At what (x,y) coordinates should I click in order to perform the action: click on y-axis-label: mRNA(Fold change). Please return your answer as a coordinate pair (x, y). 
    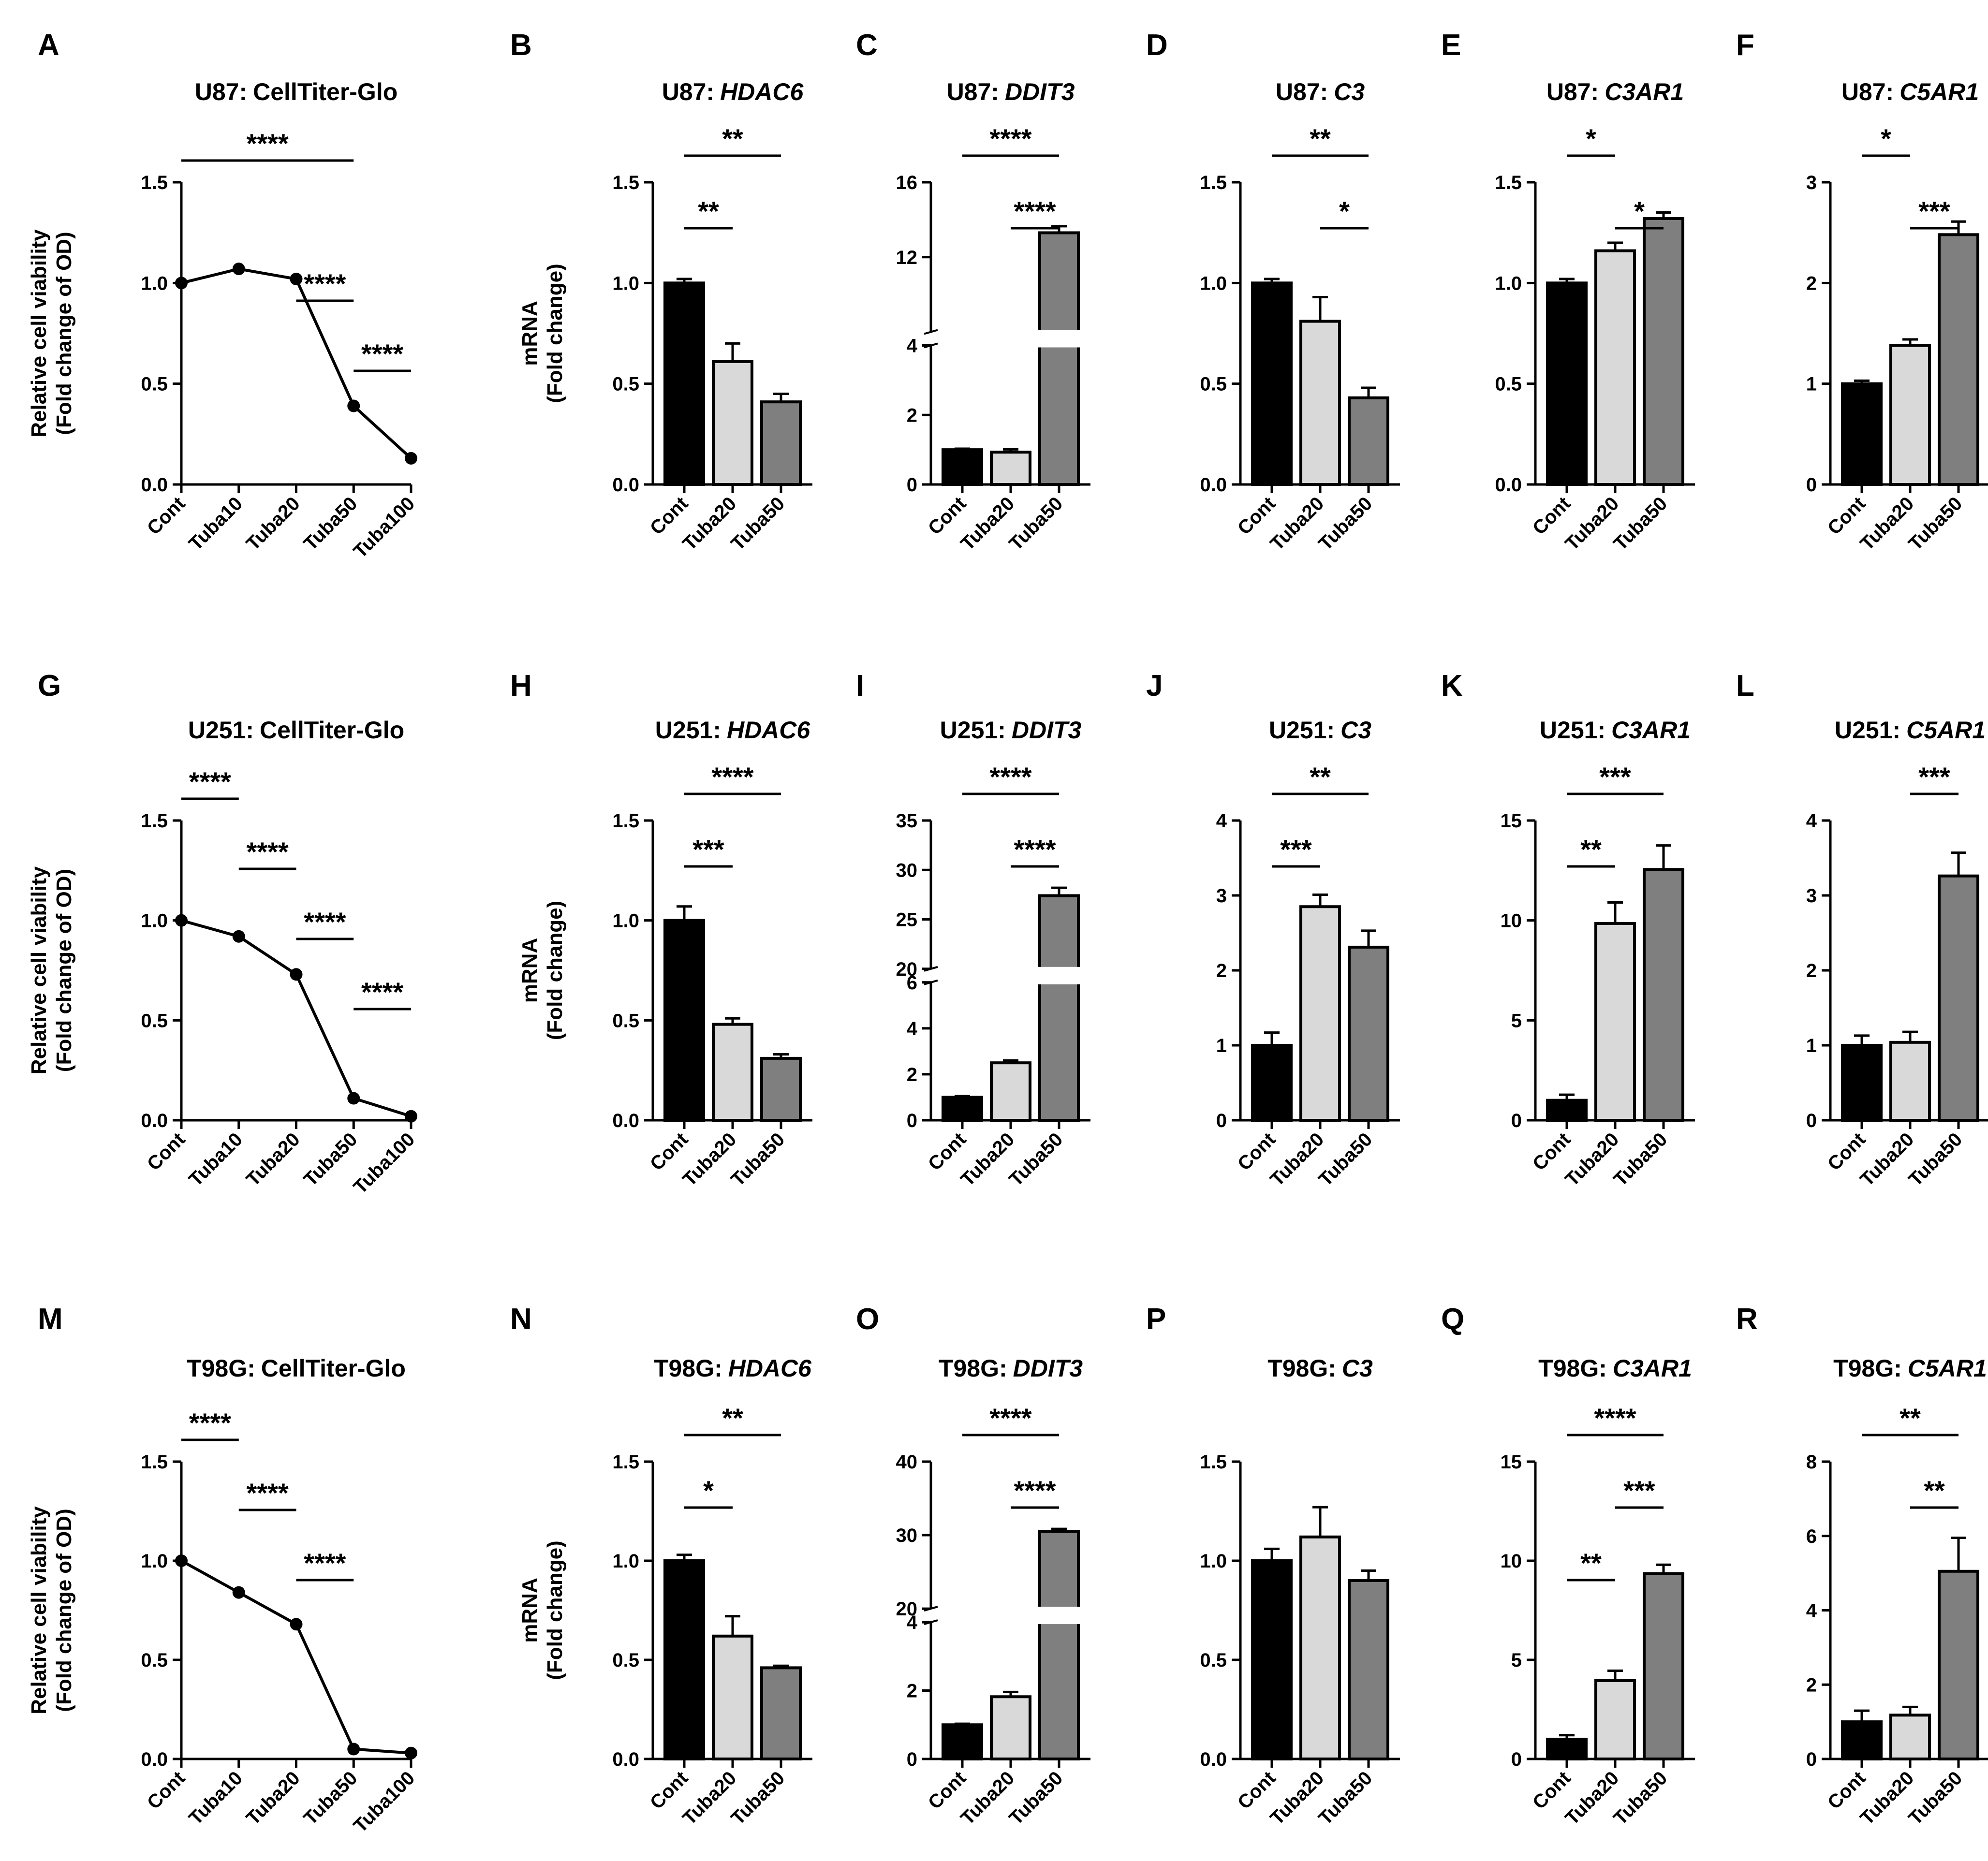
    Looking at the image, I should click on (542, 333).